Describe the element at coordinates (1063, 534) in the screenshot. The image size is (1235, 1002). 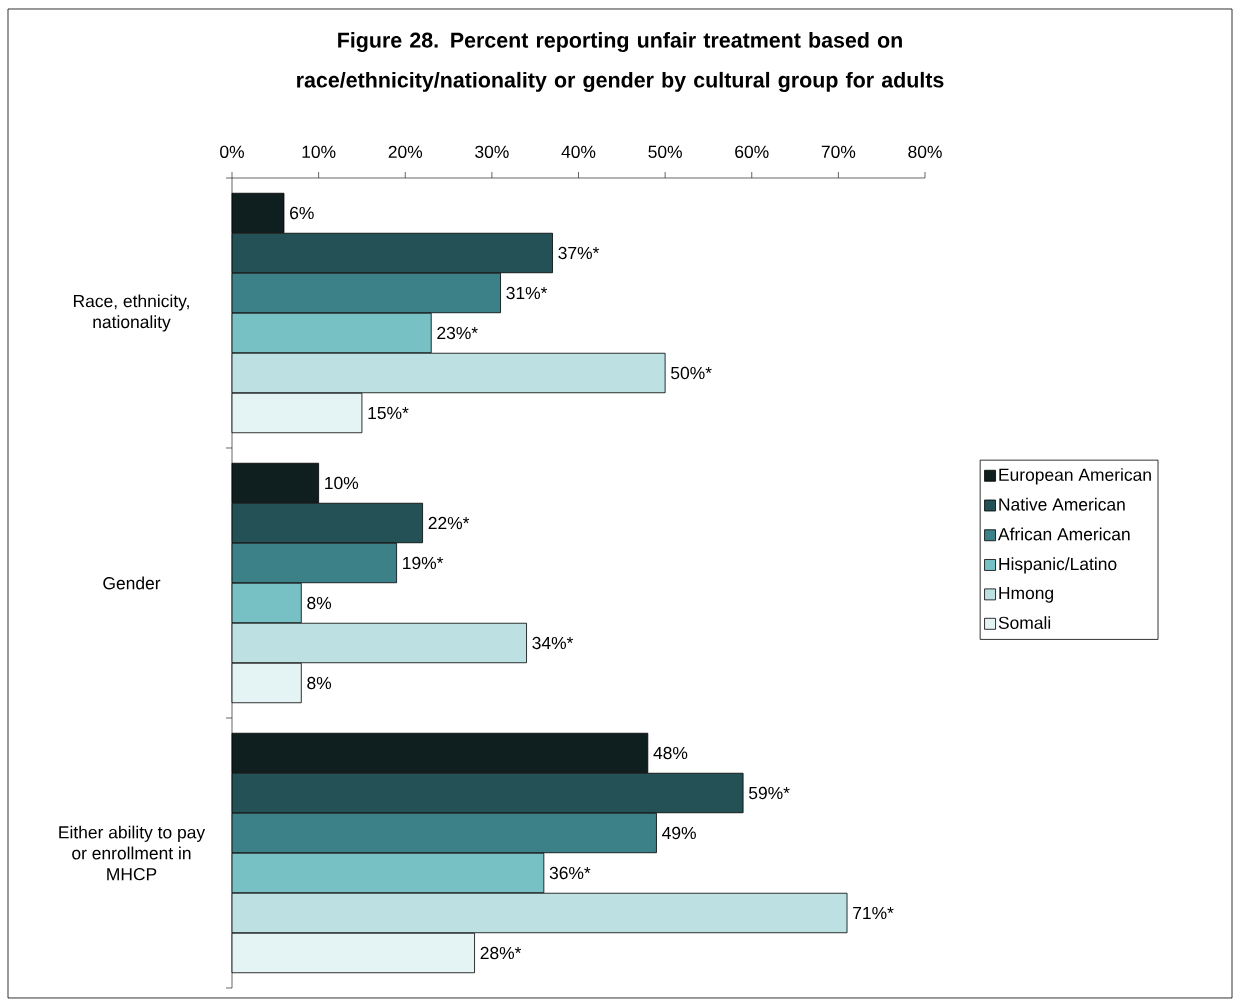
I see `legend-label: African American` at that location.